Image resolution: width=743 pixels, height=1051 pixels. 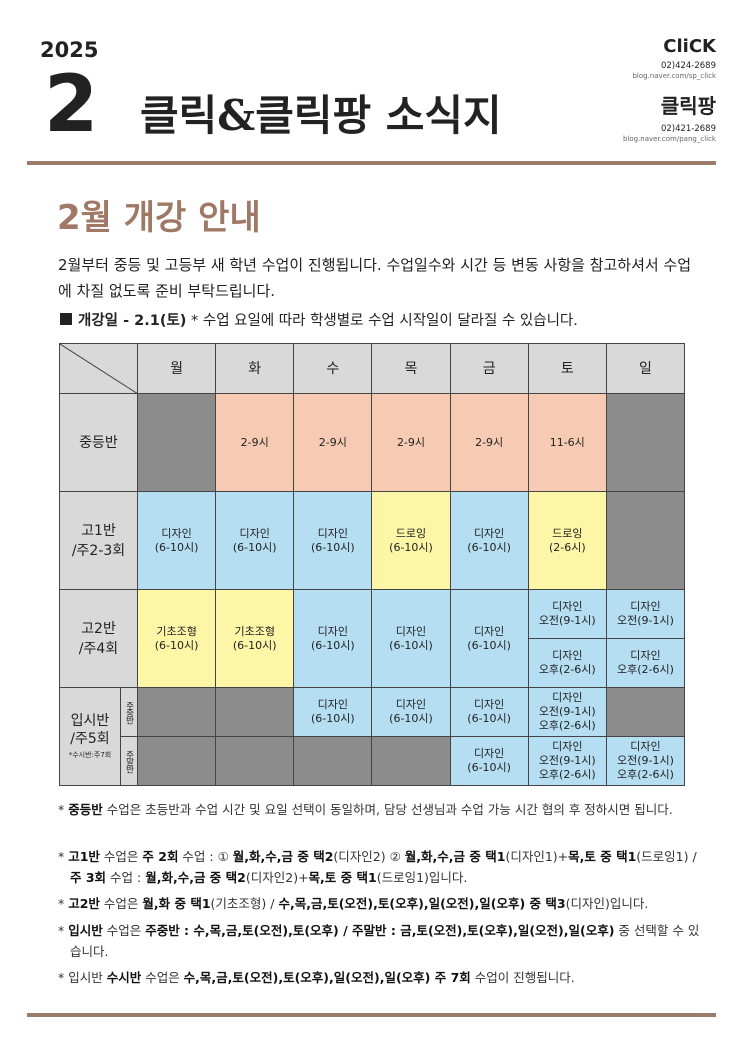 I want to click on notice-text: * 수업 요일에 따라 학생별로 수업 시작일이 달라질 수 있습니다., so click(x=384, y=321).